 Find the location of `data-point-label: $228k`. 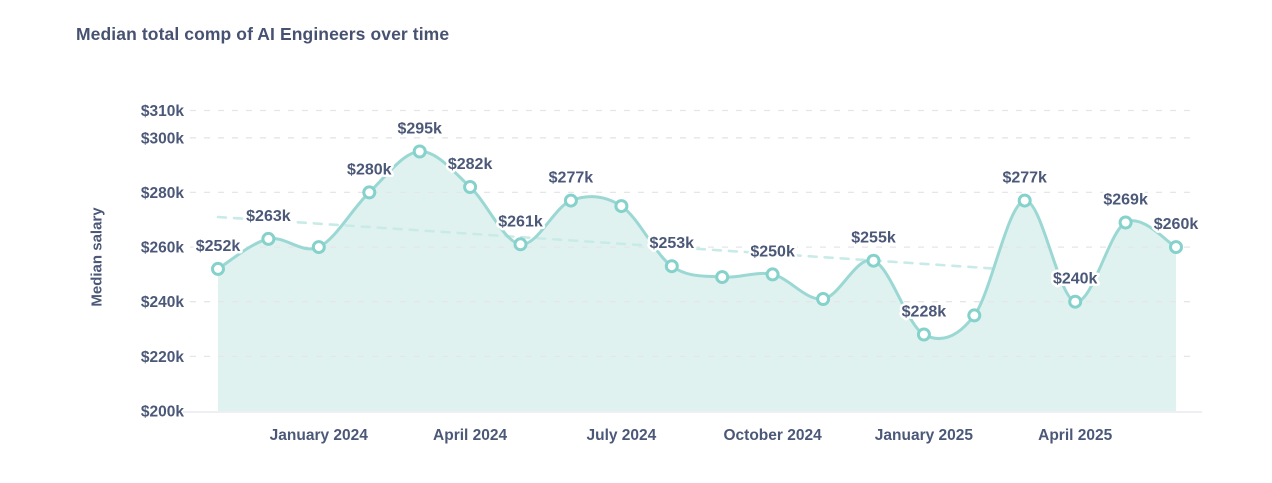

data-point-label: $228k is located at coordinates (924, 312).